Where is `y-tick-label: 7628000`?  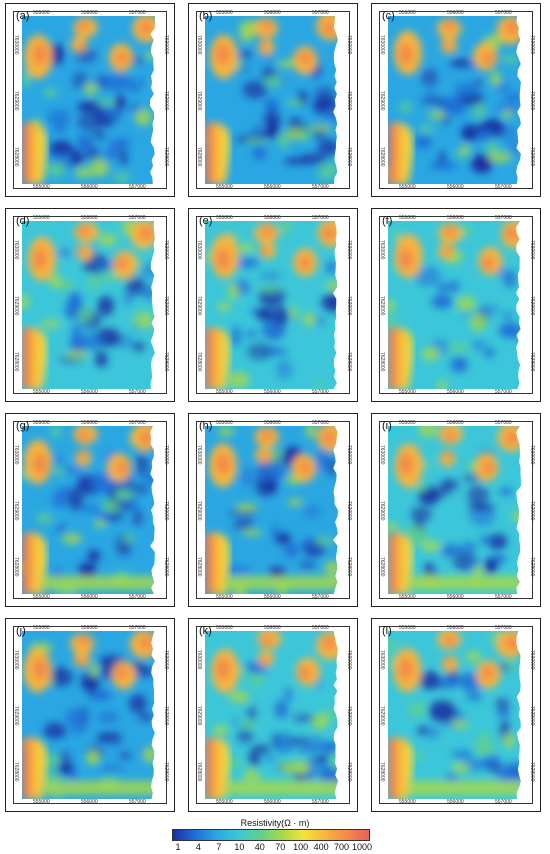
y-tick-label: 7628000 is located at coordinates (349, 362).